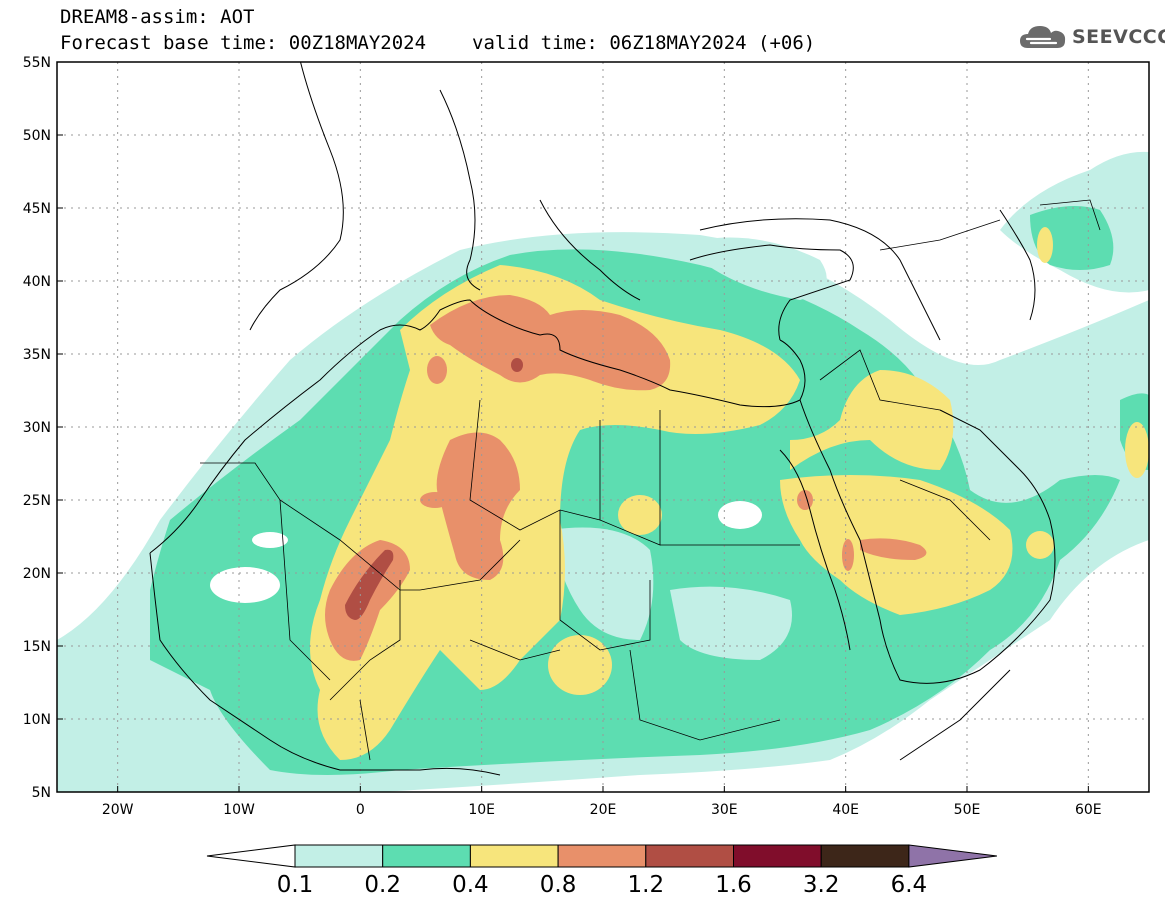 This screenshot has height=905, width=1165. What do you see at coordinates (243, 43) in the screenshot?
I see `base-time: Forecast base time: 00Z18MAY2024` at bounding box center [243, 43].